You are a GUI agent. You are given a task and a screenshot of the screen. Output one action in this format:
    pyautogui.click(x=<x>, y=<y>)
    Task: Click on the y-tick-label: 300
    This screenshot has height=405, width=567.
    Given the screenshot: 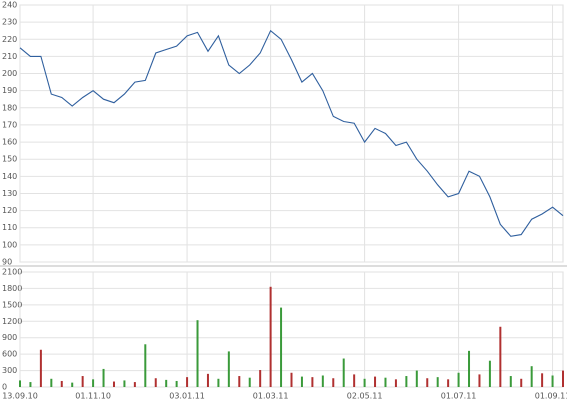 What is the action you would take?
    pyautogui.click(x=9, y=370)
    